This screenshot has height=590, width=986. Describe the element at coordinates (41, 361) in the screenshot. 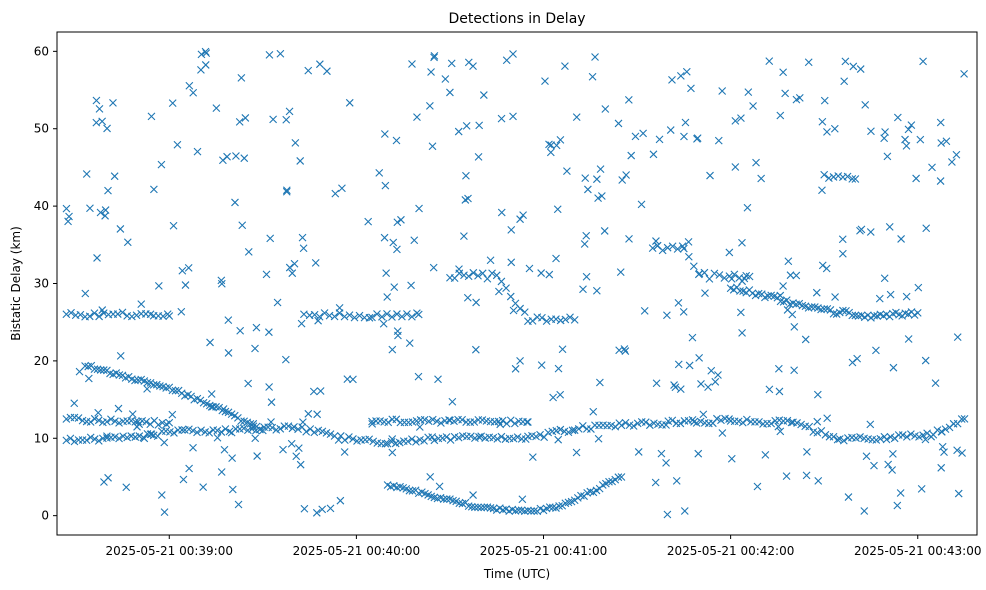

I see `y-tick-label: 20` at that location.